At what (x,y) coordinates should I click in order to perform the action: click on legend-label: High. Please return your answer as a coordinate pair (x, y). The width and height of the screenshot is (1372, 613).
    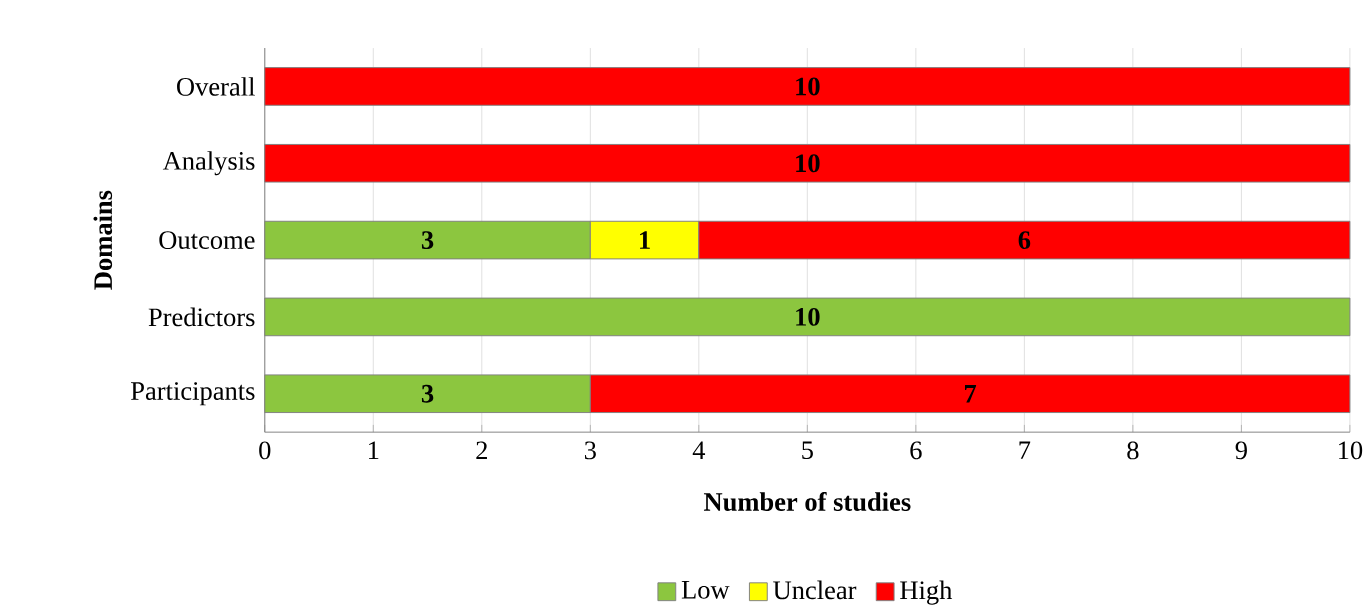
    Looking at the image, I should click on (926, 592).